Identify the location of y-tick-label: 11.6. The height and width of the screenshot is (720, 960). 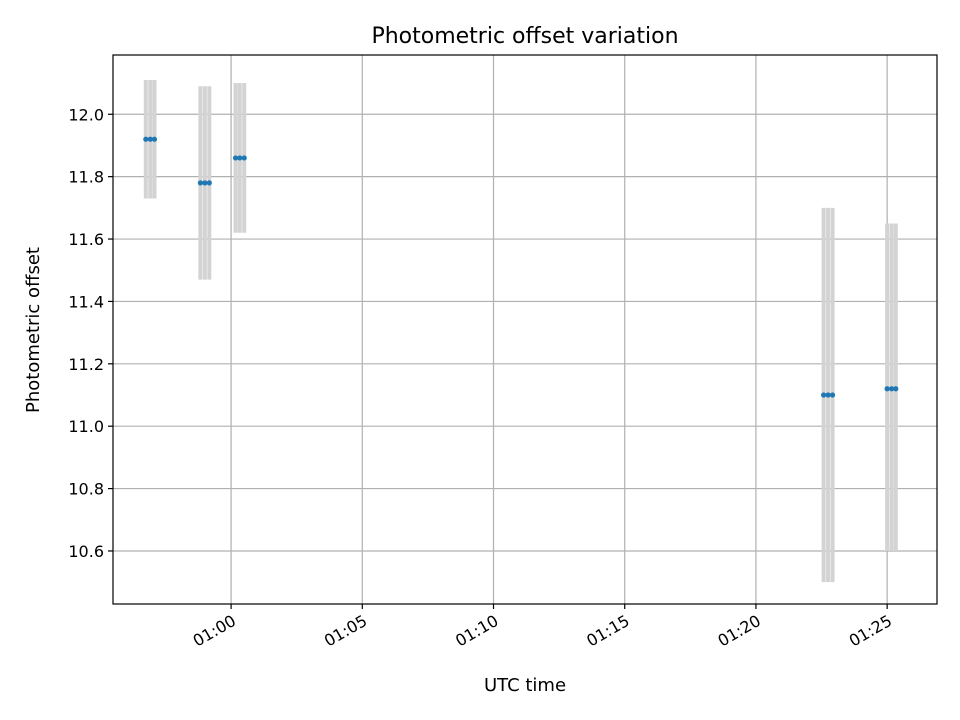
(86, 239).